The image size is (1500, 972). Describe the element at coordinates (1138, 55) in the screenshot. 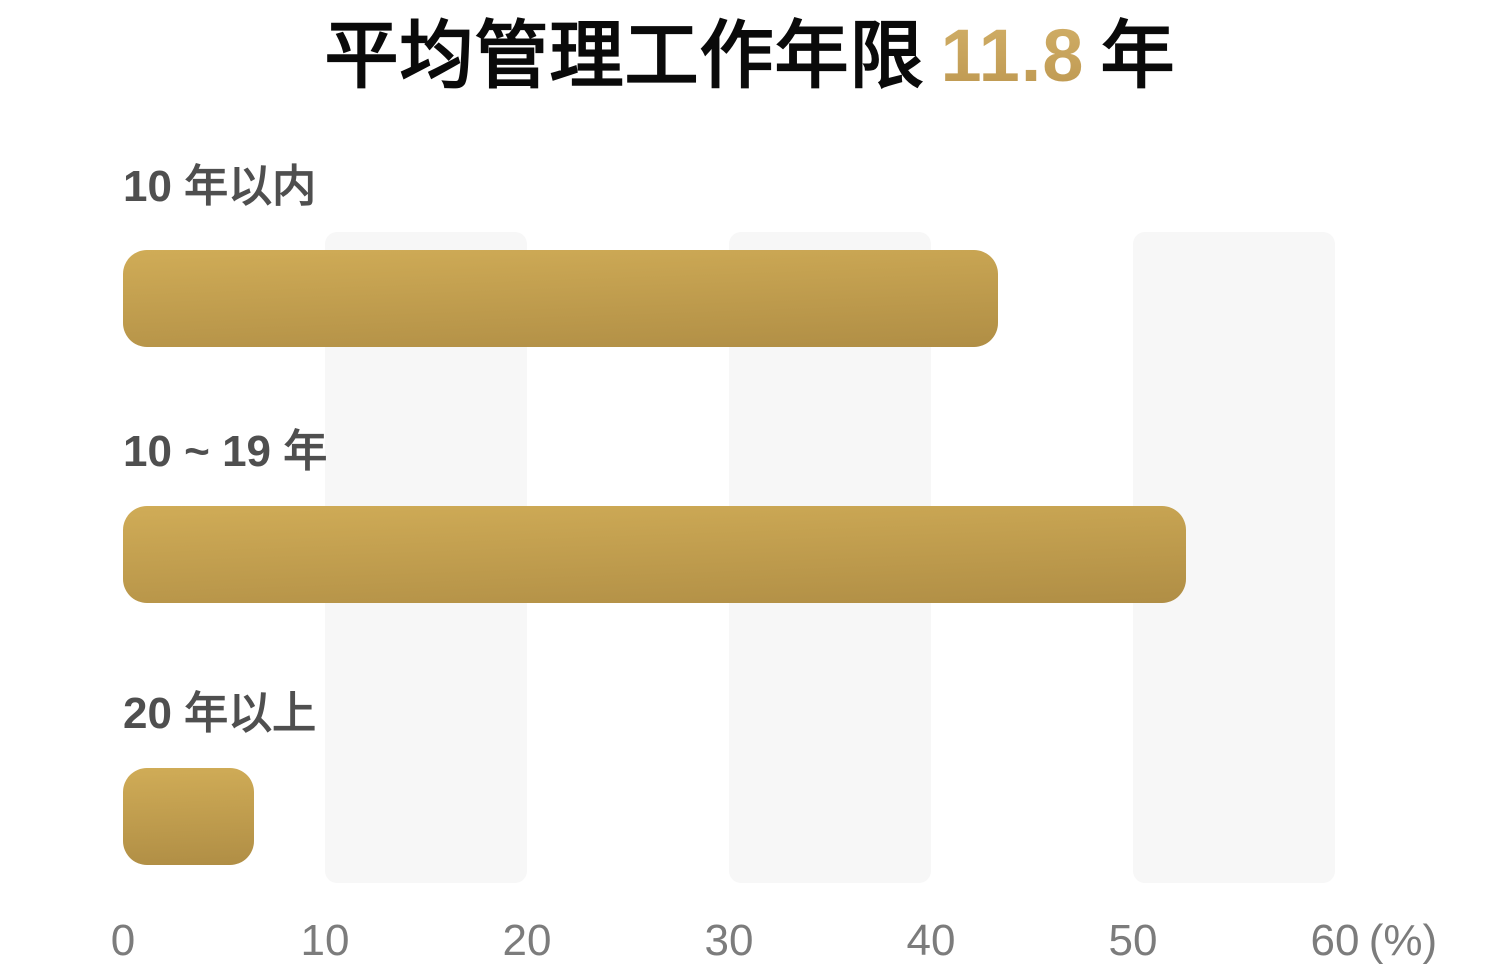

I see `title-suffix: 年` at that location.